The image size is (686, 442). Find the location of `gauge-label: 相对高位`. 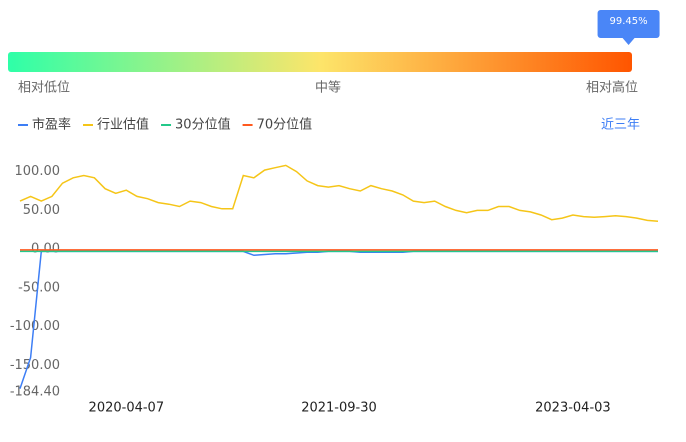

gauge-label: 相对高位 is located at coordinates (612, 88).